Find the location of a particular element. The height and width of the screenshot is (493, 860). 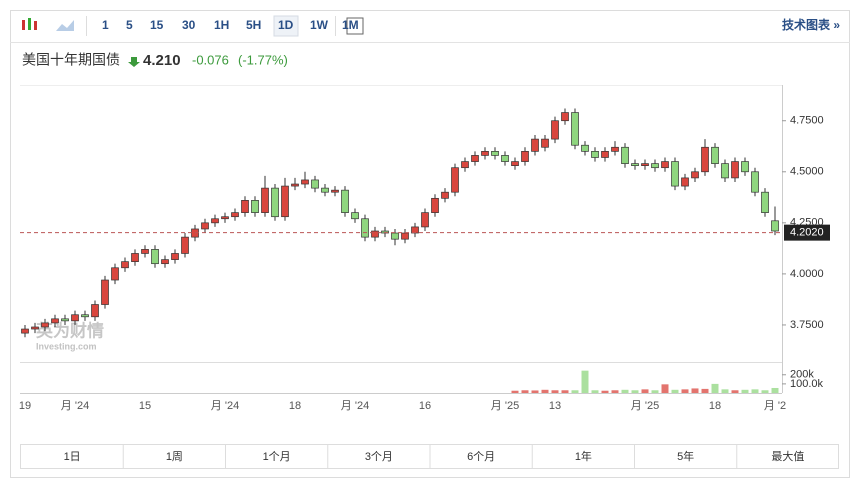

price: 4.210 is located at coordinates (162, 60).